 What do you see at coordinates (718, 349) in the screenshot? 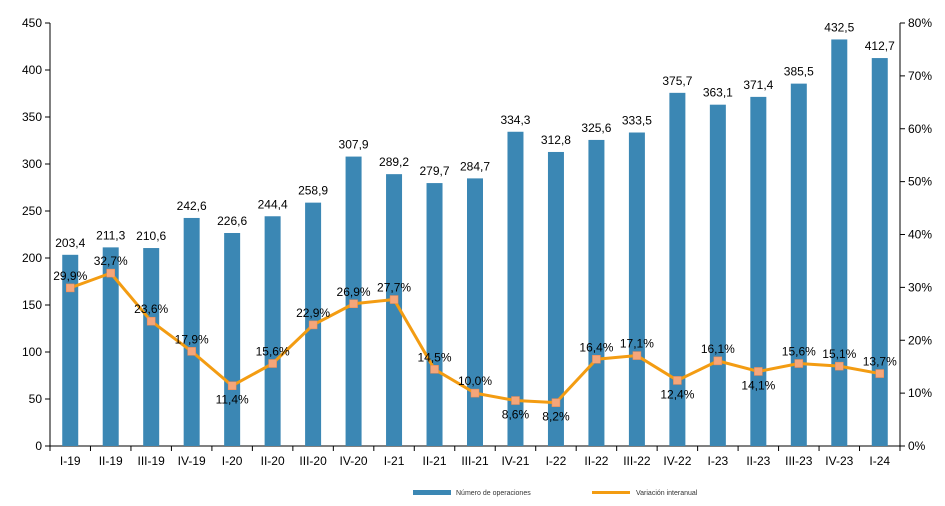
I see `line-data-label: 16,1%` at bounding box center [718, 349].